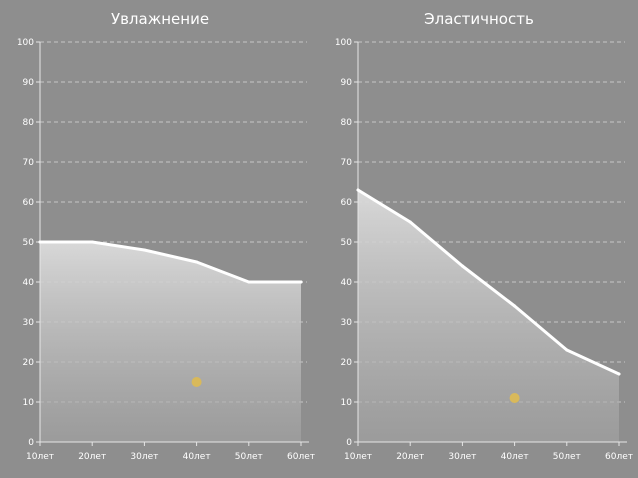  I want to click on series-line, so click(170, 262).